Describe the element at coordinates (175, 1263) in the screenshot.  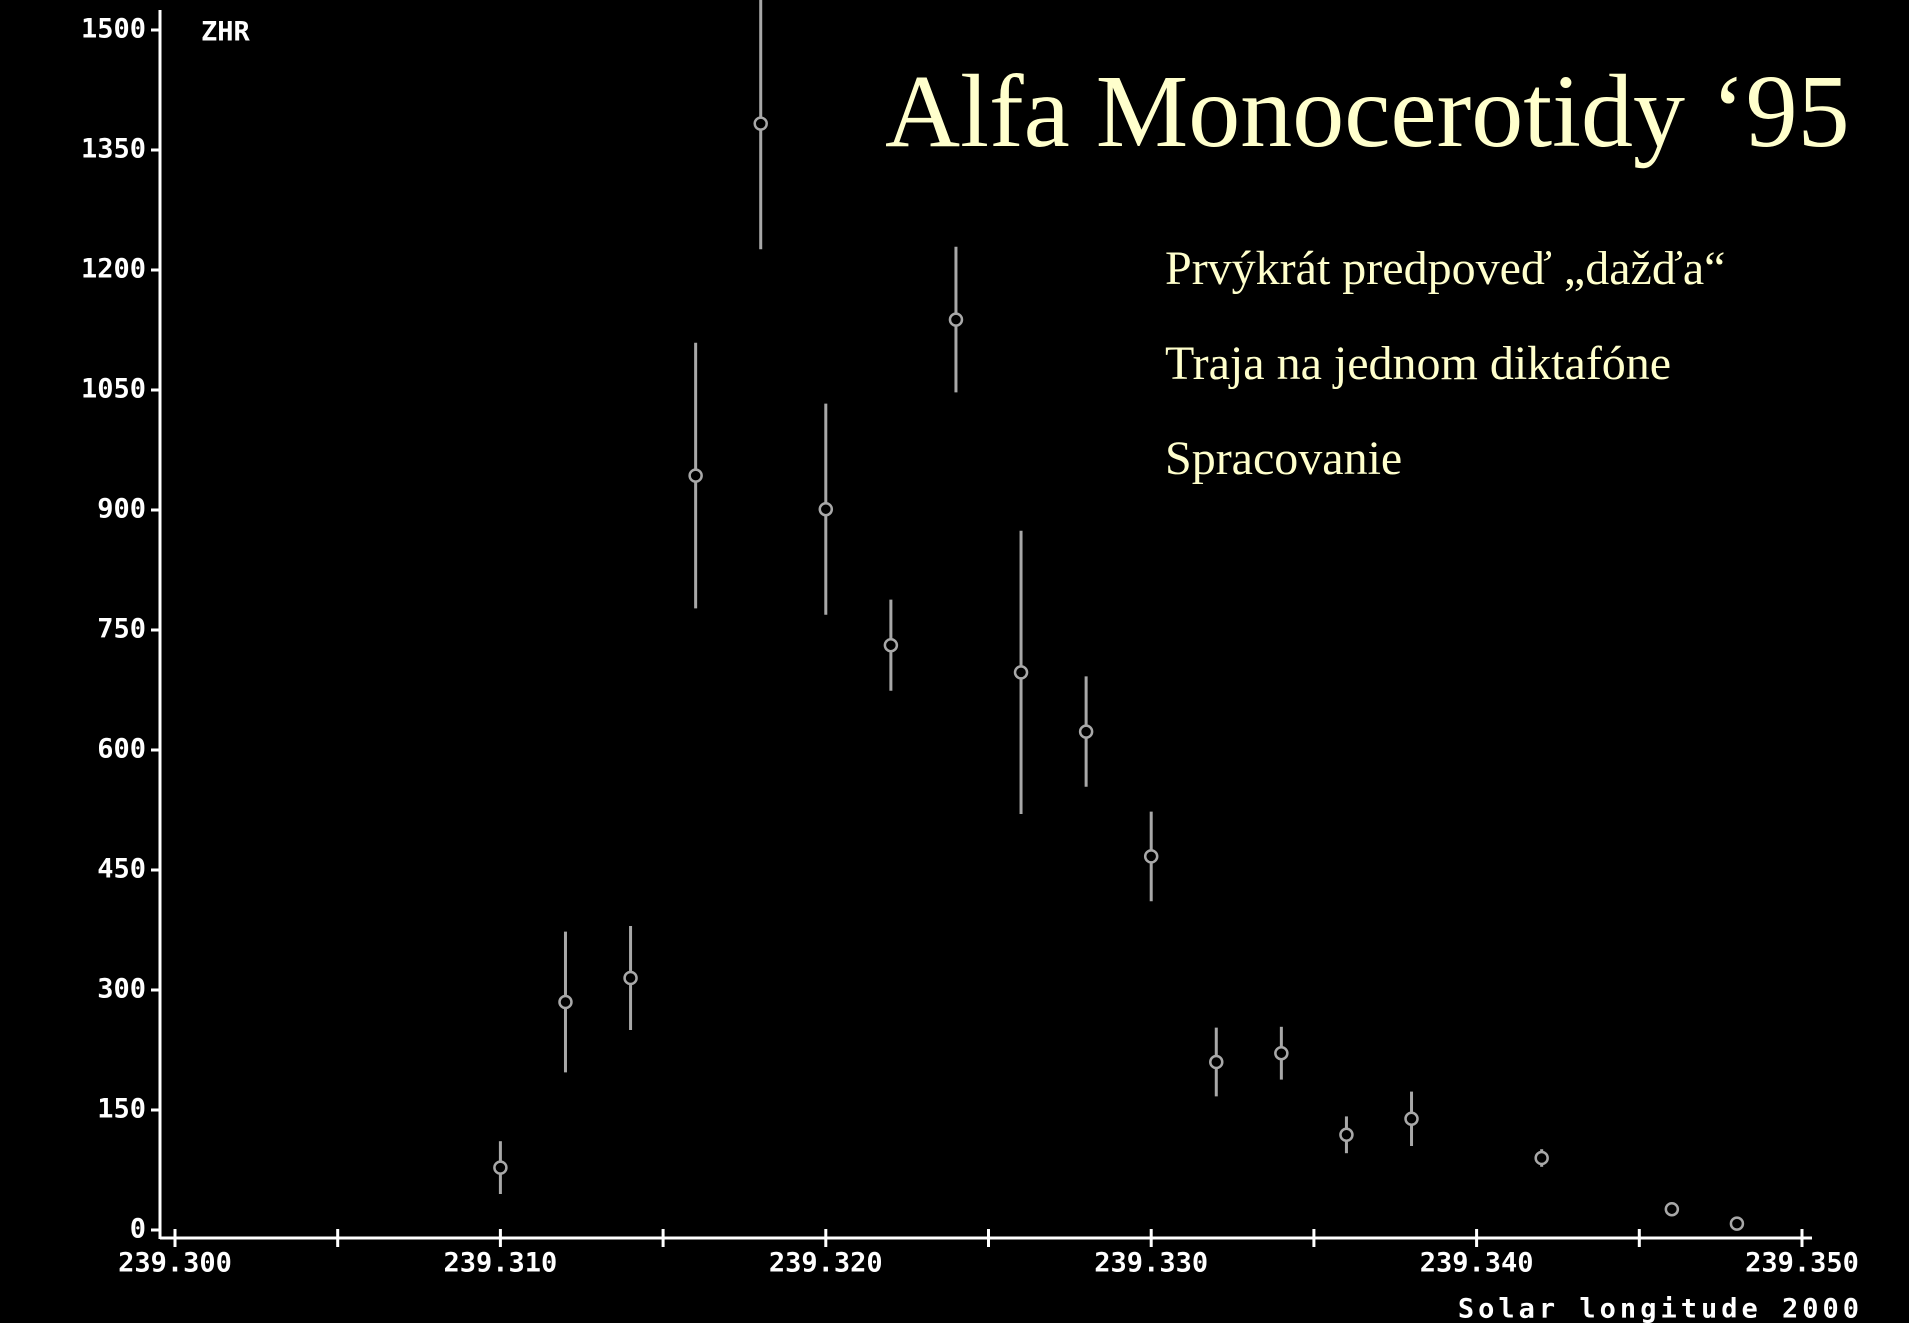
I see `x-tick-label: 239.300` at that location.